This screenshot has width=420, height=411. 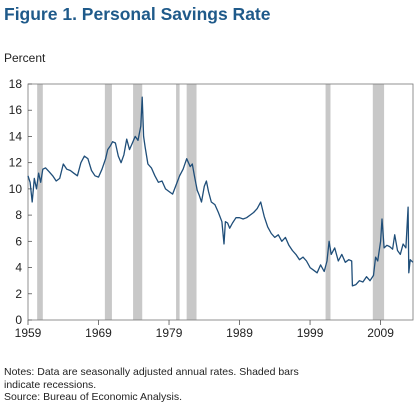 What do you see at coordinates (18, 268) in the screenshot?
I see `y-tick-label-4: 4` at bounding box center [18, 268].